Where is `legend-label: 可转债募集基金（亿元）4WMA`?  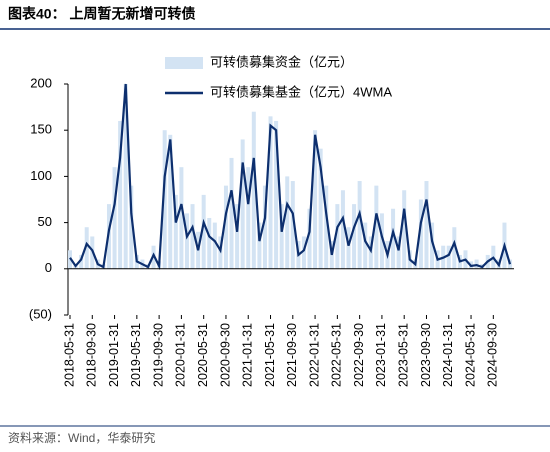 legend-label: 可转债募集基金（亿元）4WMA is located at coordinates (301, 91).